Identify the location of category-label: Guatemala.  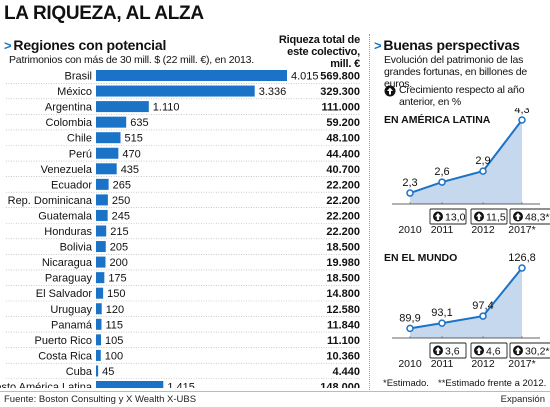
(65, 216).